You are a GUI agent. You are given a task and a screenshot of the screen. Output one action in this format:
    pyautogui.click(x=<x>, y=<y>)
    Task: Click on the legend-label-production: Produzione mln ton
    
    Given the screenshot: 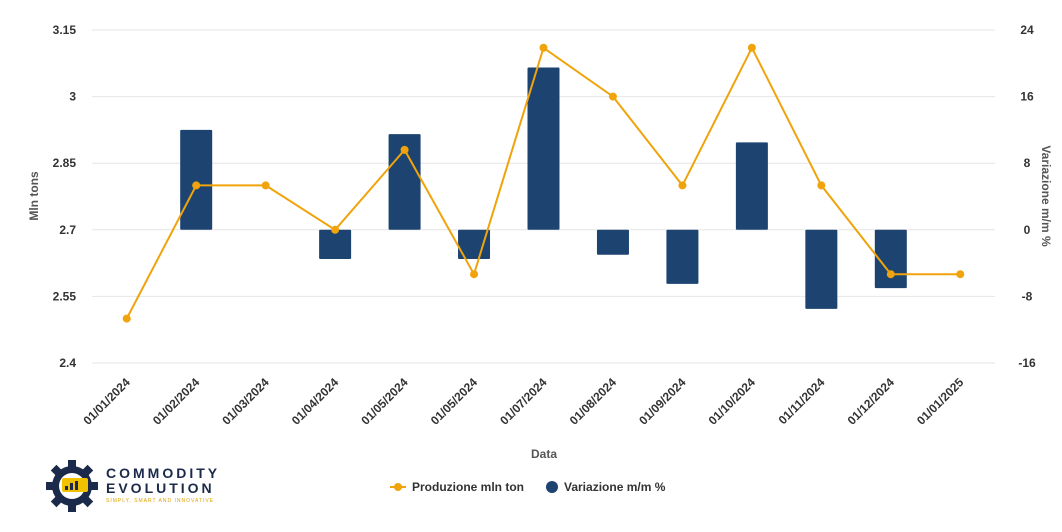 What is the action you would take?
    pyautogui.click(x=468, y=487)
    